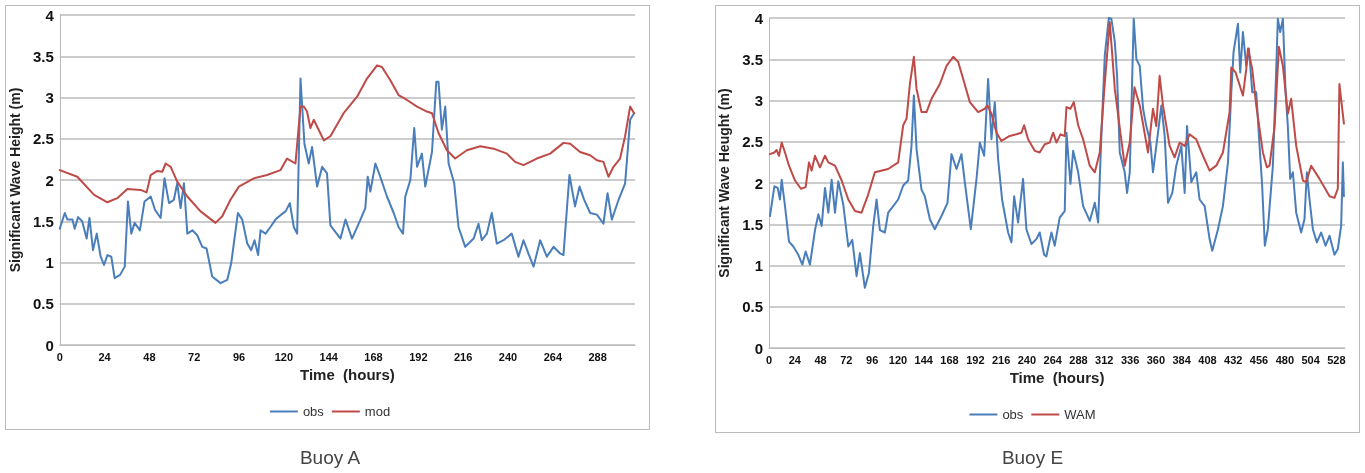 This screenshot has width=1365, height=473. What do you see at coordinates (377, 411) in the screenshot?
I see `legend-label: mod` at bounding box center [377, 411].